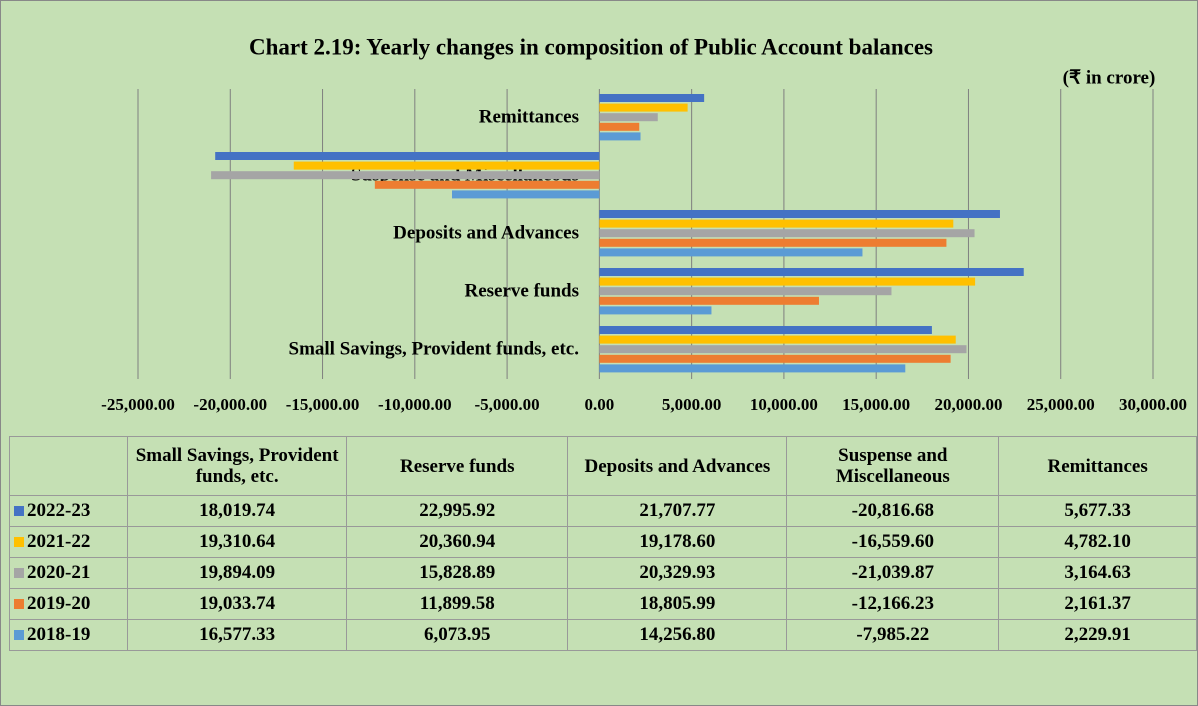  Describe the element at coordinates (486, 232) in the screenshot. I see `category-label: Deposits and Advances` at that location.